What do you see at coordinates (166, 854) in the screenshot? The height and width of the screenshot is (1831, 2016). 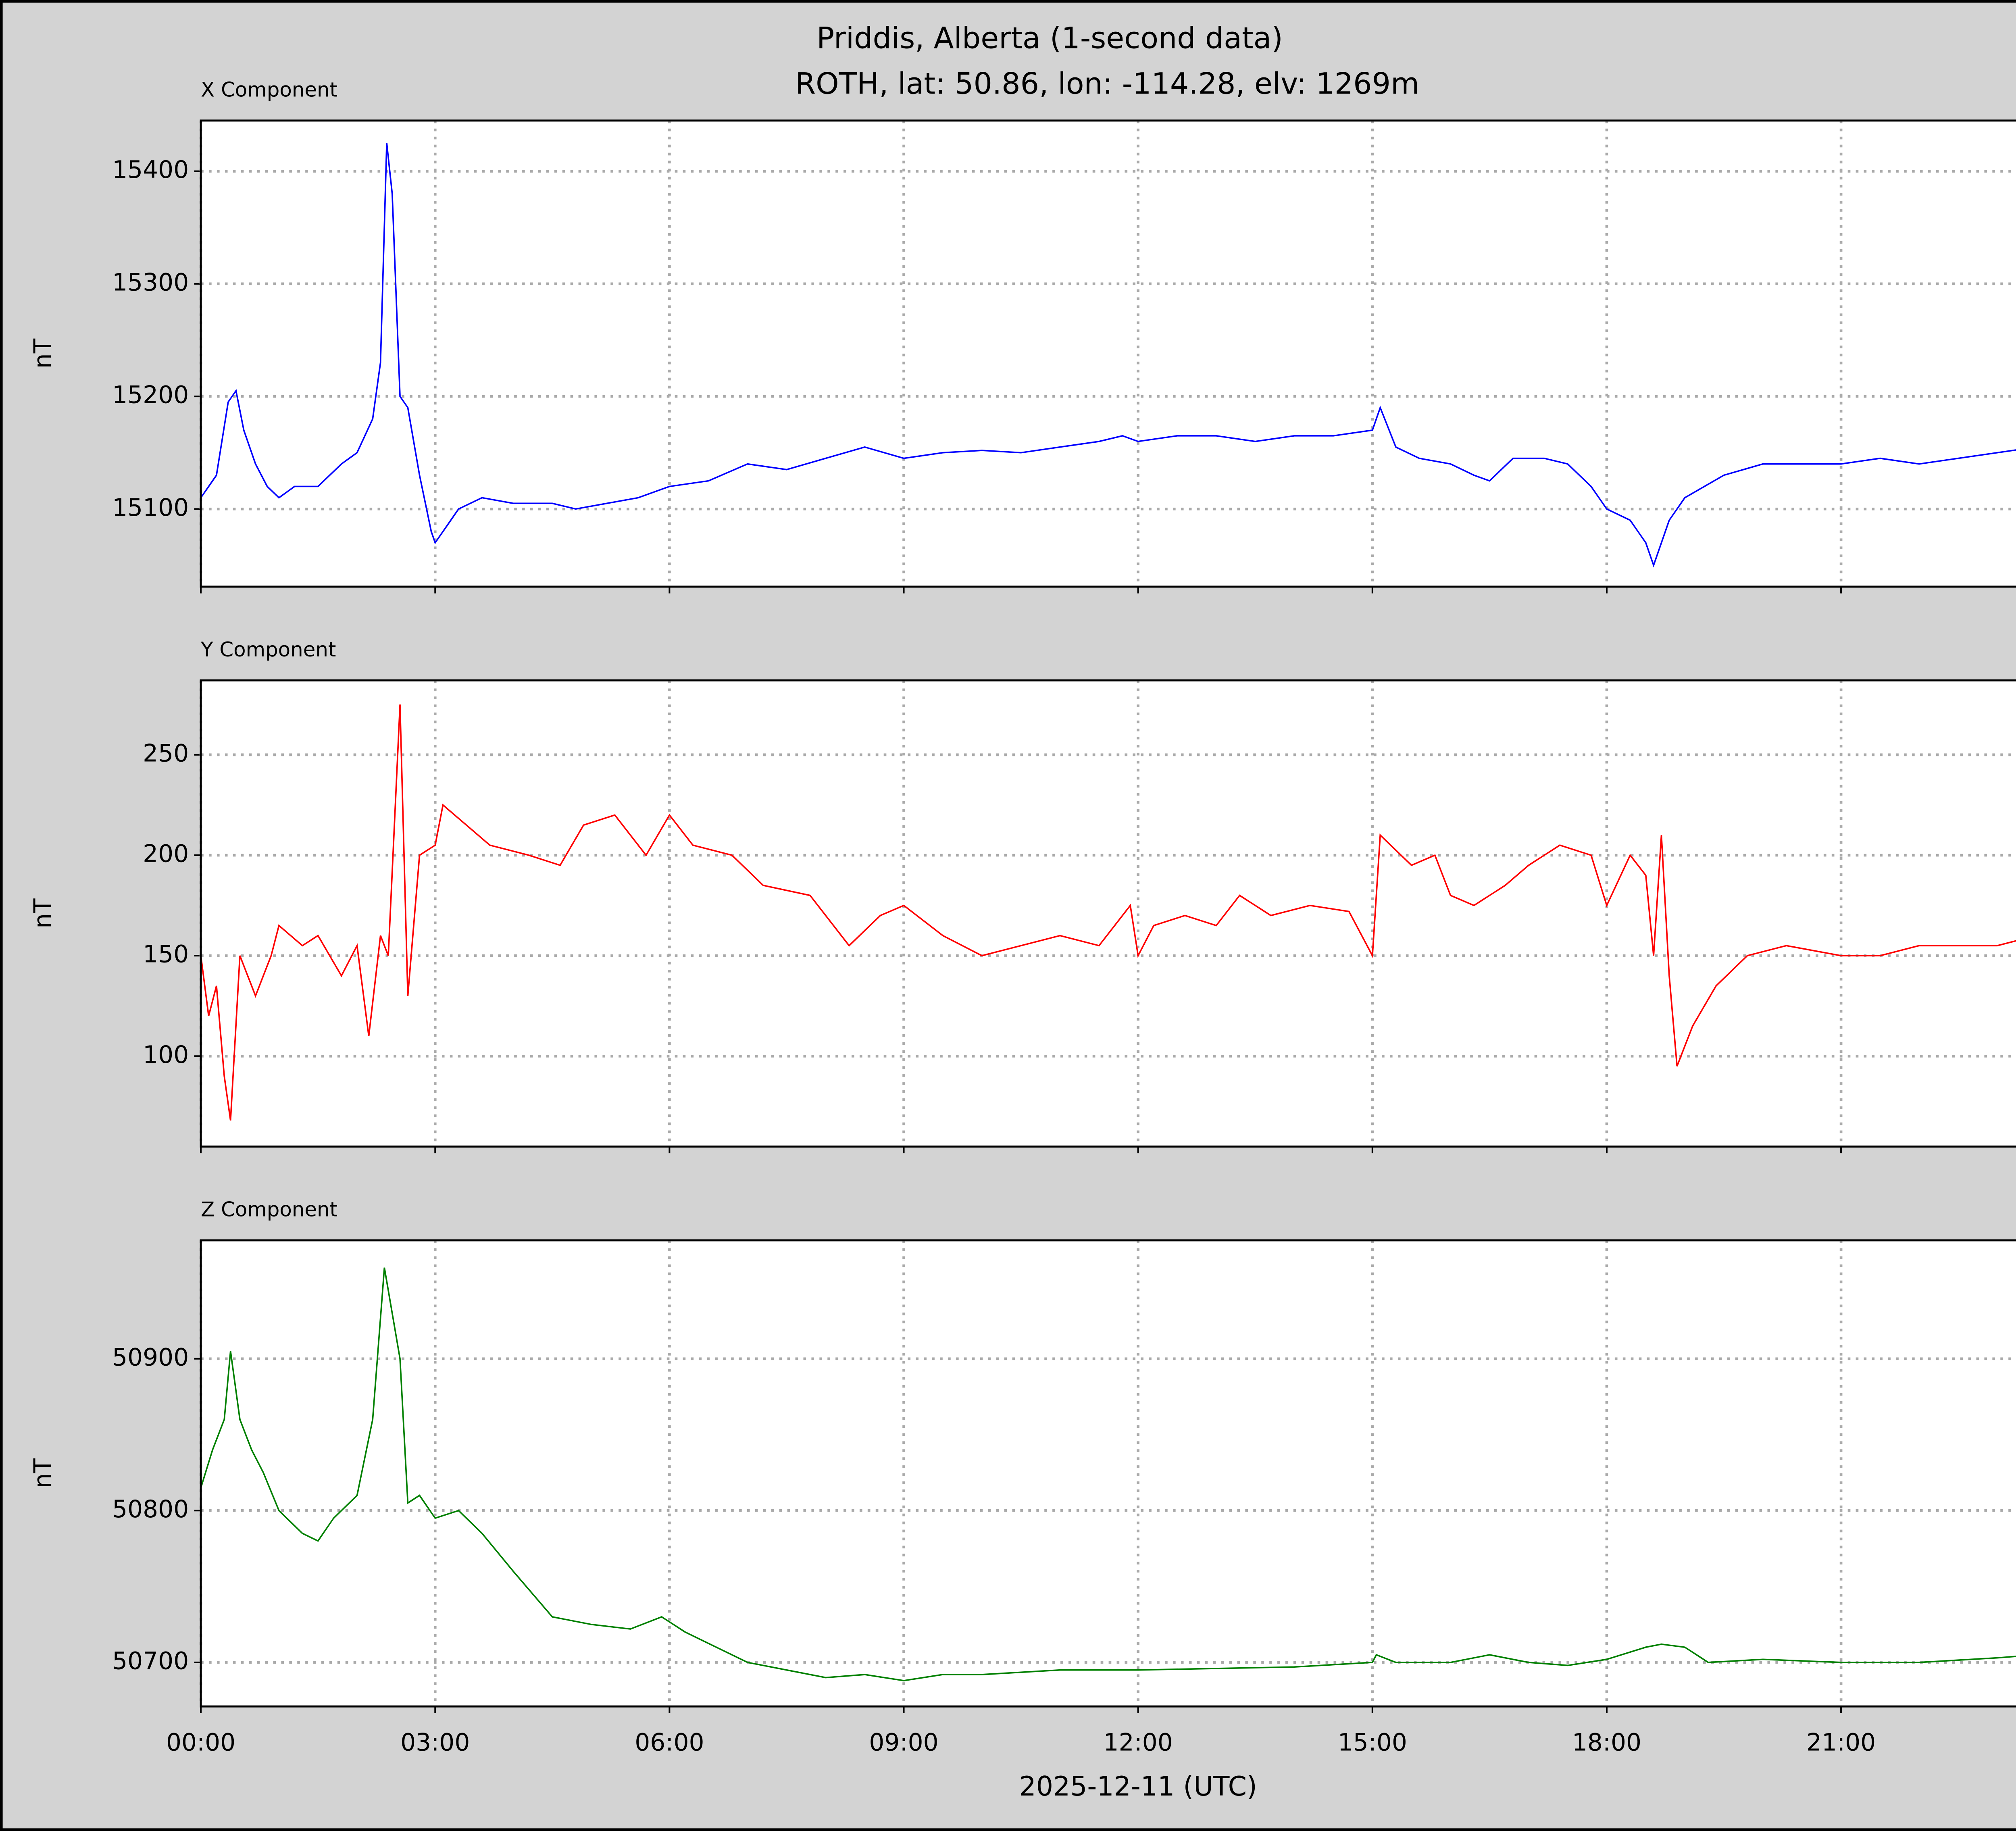 I see `y-tick-label: 200` at bounding box center [166, 854].